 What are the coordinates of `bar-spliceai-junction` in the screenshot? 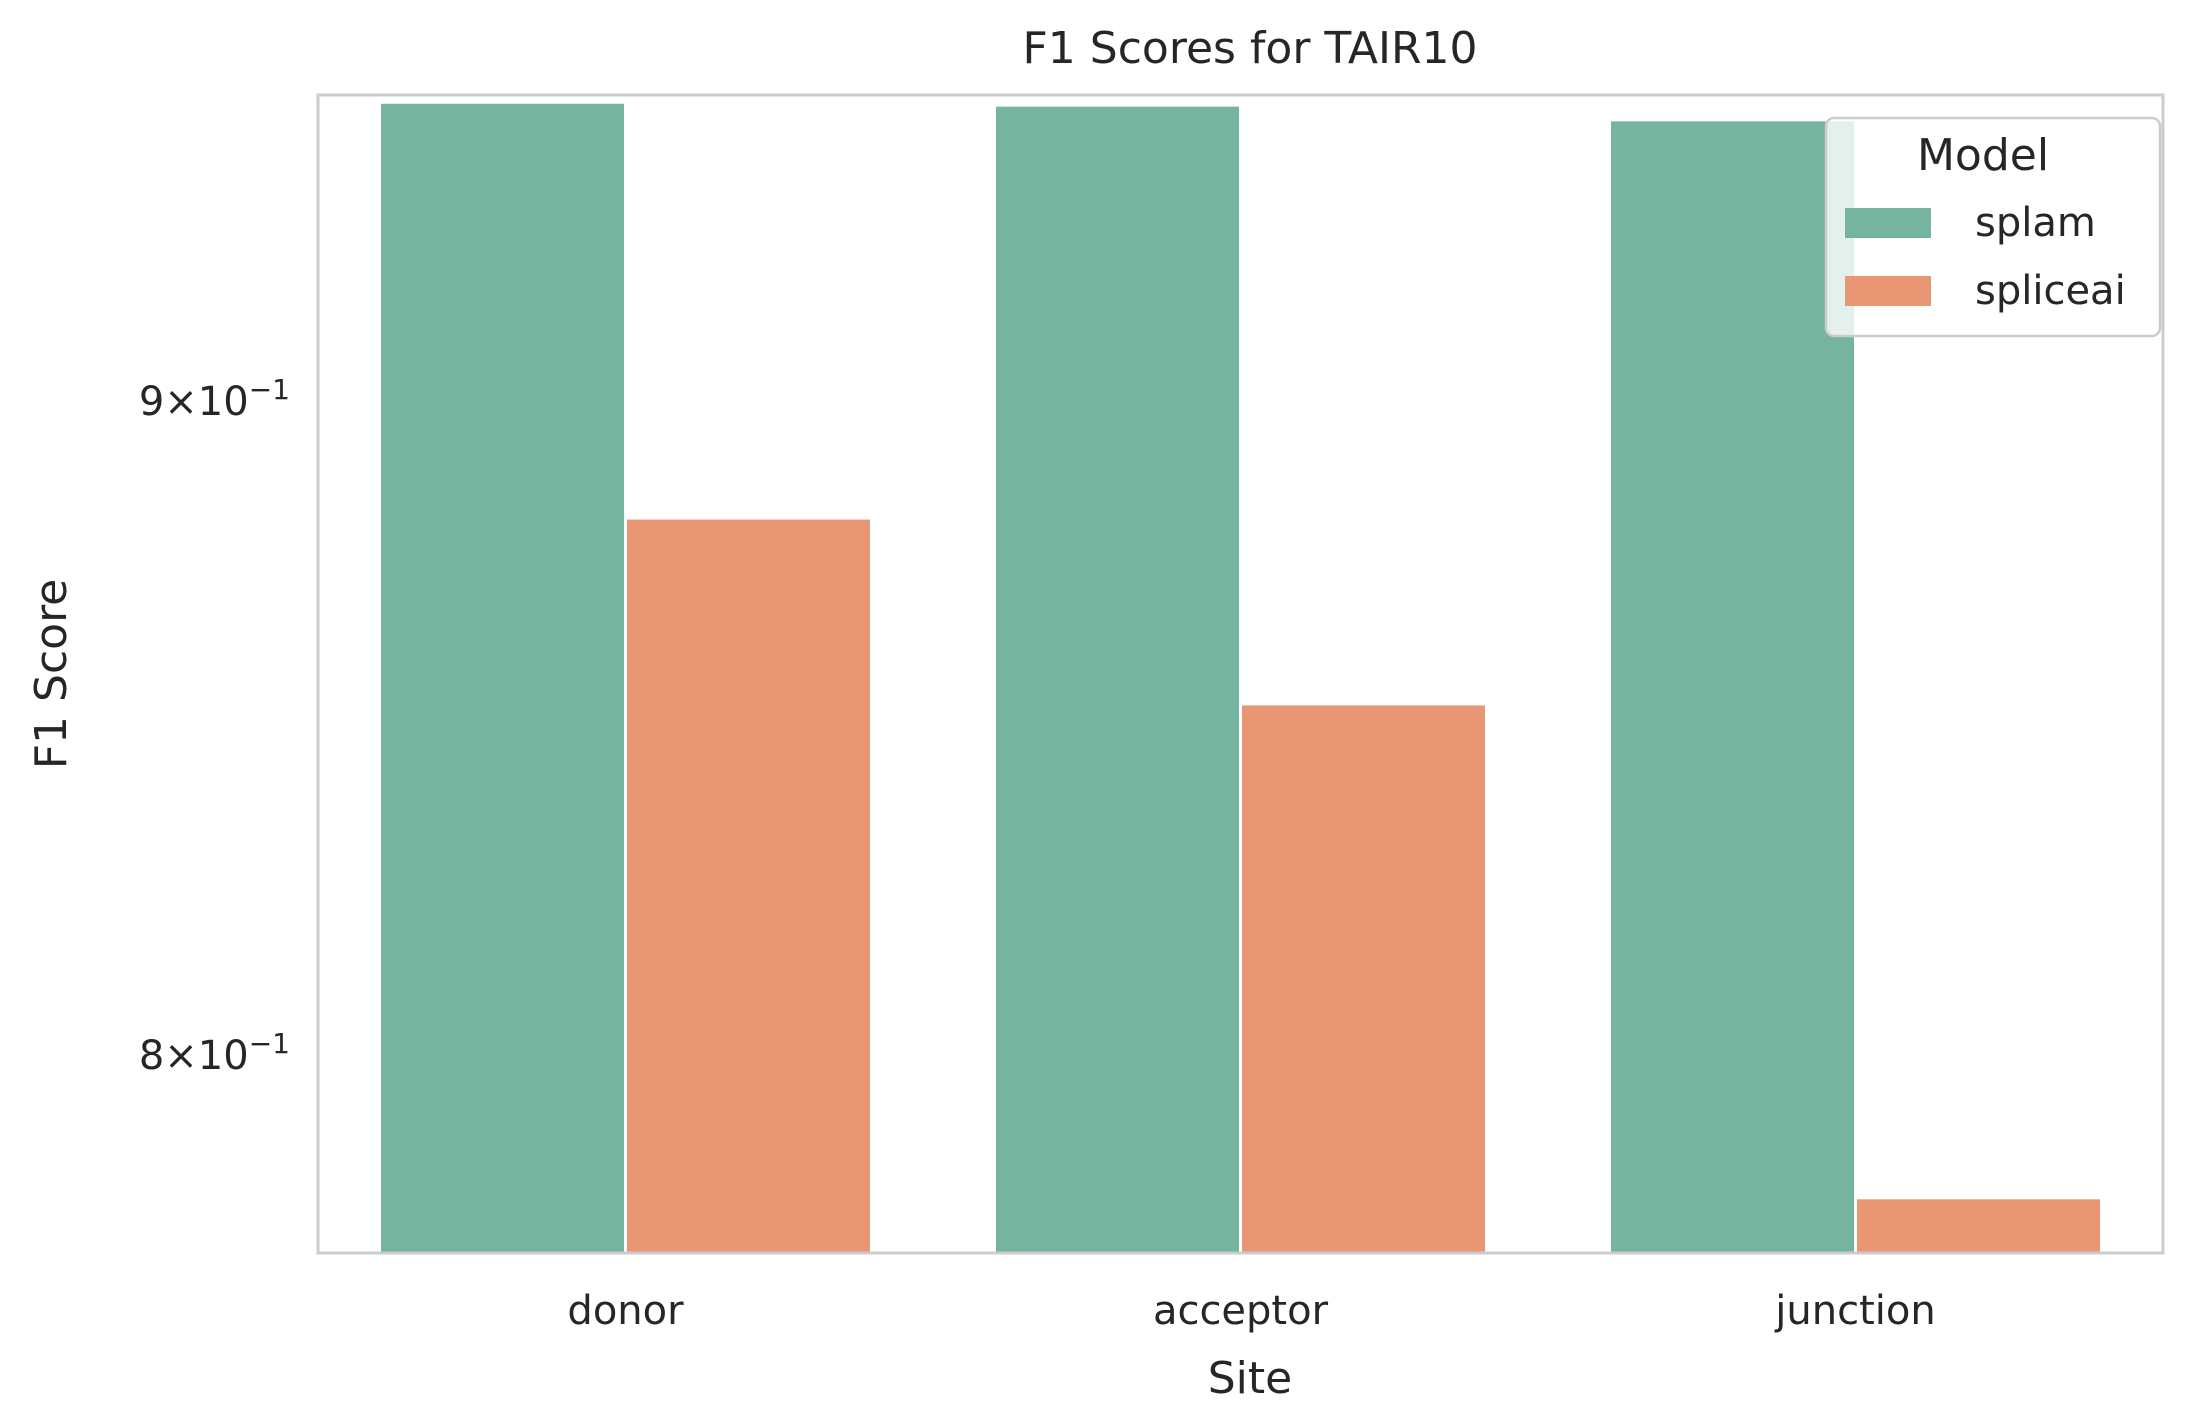 It's located at (1978, 1226).